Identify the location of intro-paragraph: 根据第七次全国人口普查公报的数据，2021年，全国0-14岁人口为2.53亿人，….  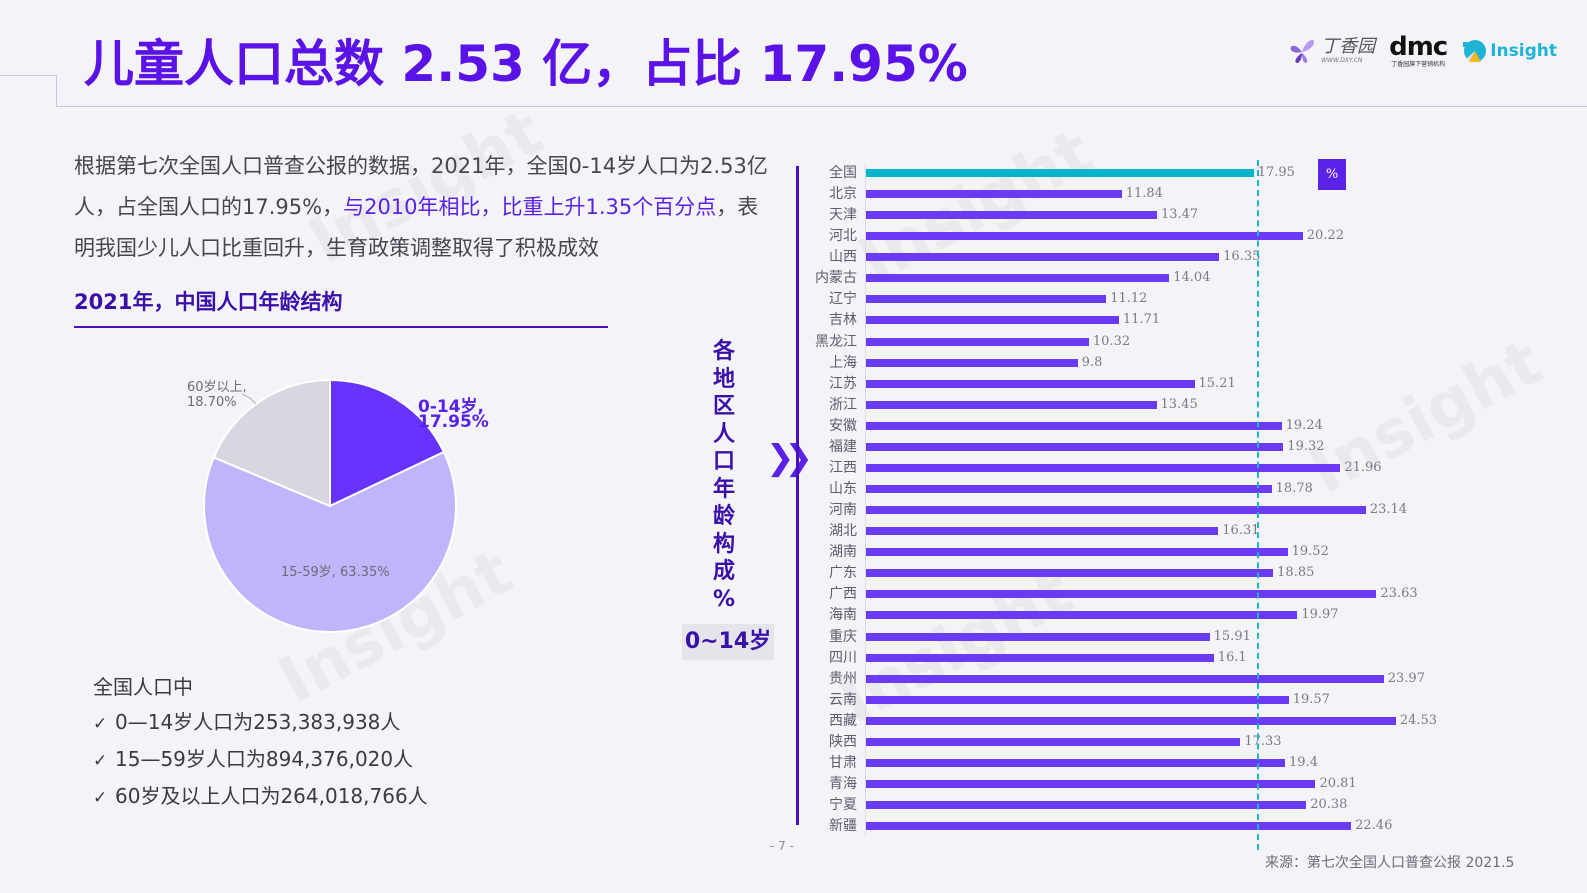
(424, 207).